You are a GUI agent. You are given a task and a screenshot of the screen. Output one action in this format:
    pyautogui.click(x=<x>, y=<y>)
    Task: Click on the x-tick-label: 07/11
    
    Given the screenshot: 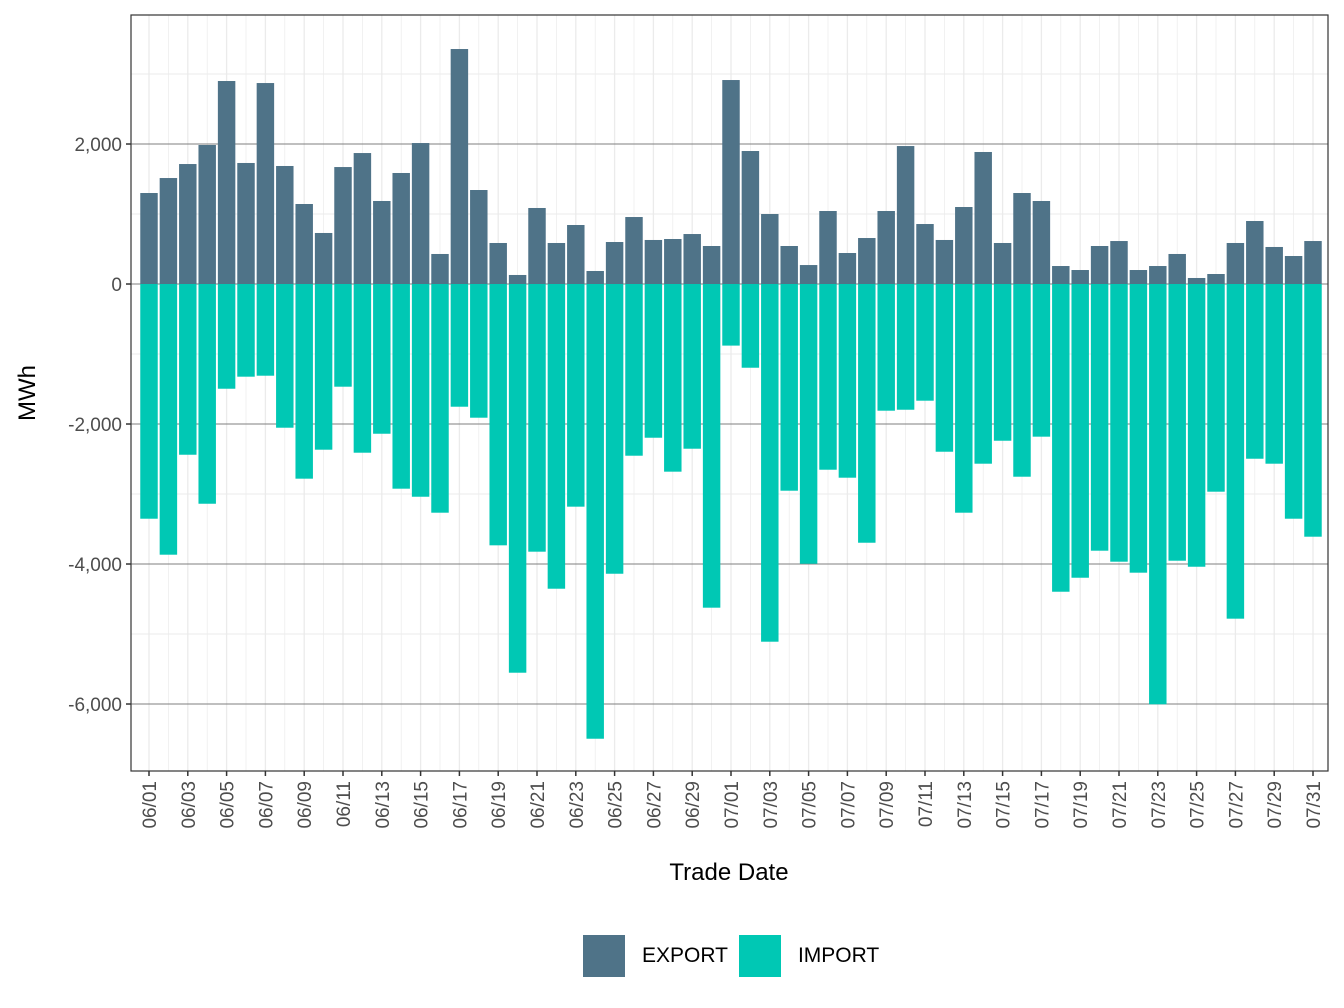 What is the action you would take?
    pyautogui.click(x=926, y=804)
    